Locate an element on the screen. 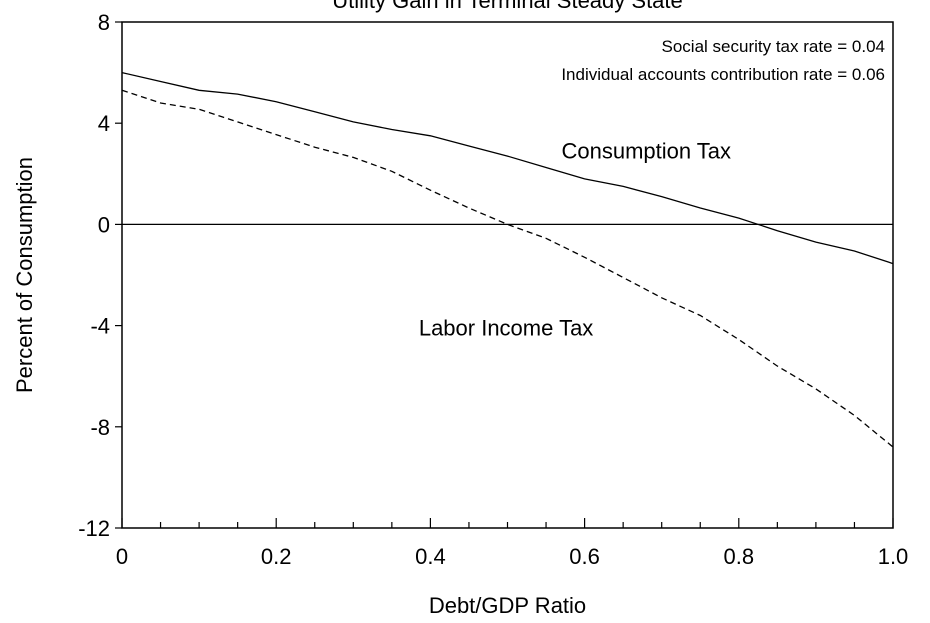 The width and height of the screenshot is (930, 623). y-axis-label: Percent of Consumption is located at coordinates (24, 275).